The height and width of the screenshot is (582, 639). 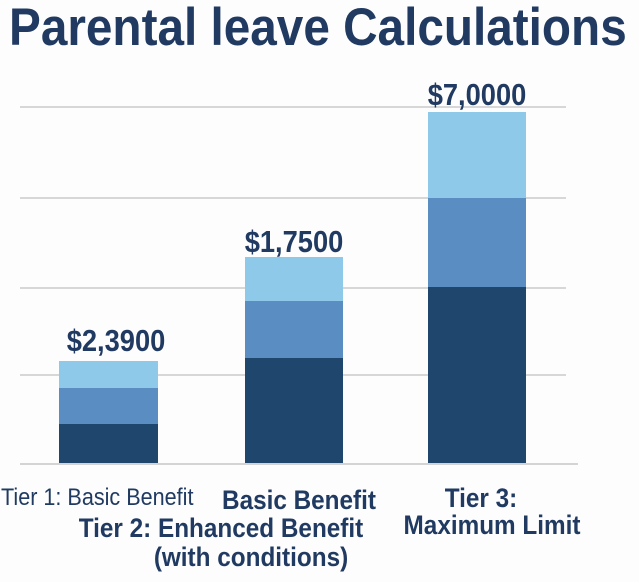 I want to click on x-label-tier2: Tier 2: Enhanced Benefit, so click(x=221, y=528).